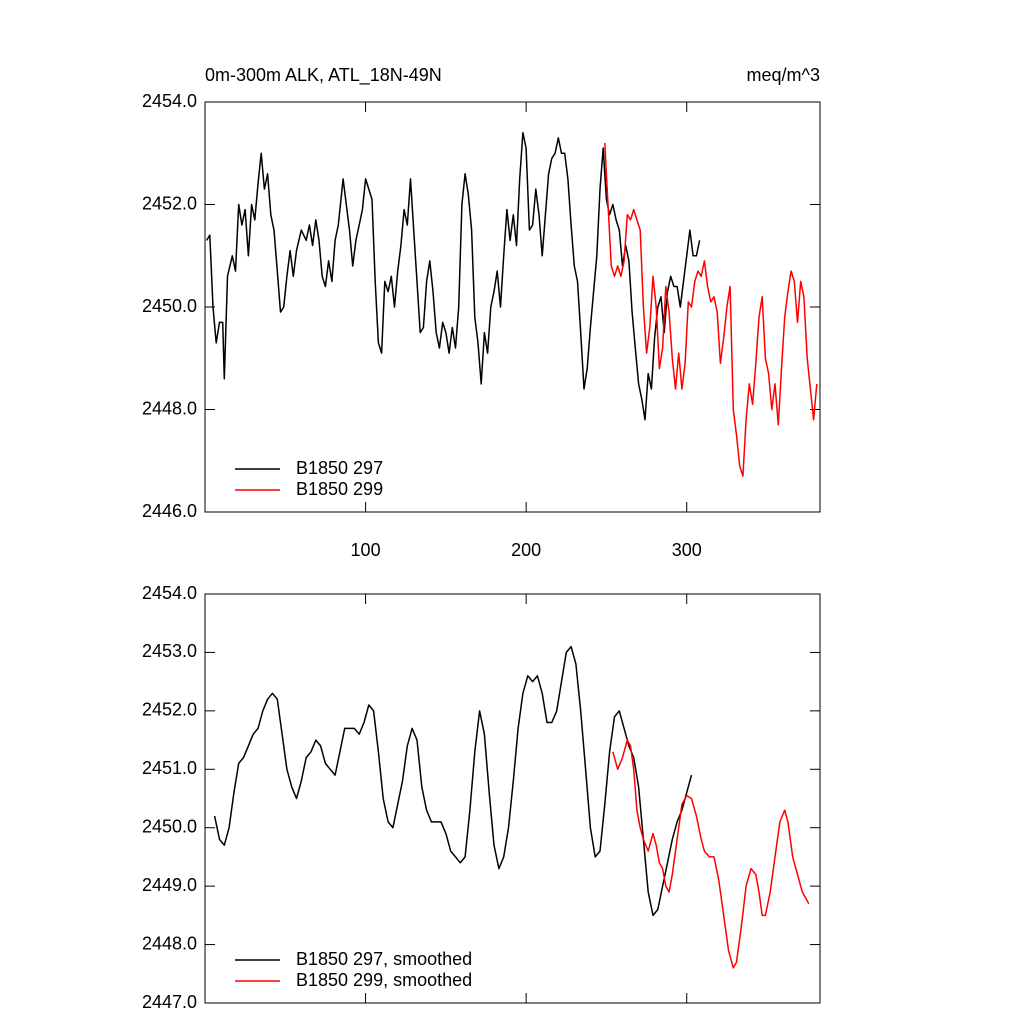  What do you see at coordinates (384, 959) in the screenshot?
I see `legend-label: B1850 297, smoothed` at bounding box center [384, 959].